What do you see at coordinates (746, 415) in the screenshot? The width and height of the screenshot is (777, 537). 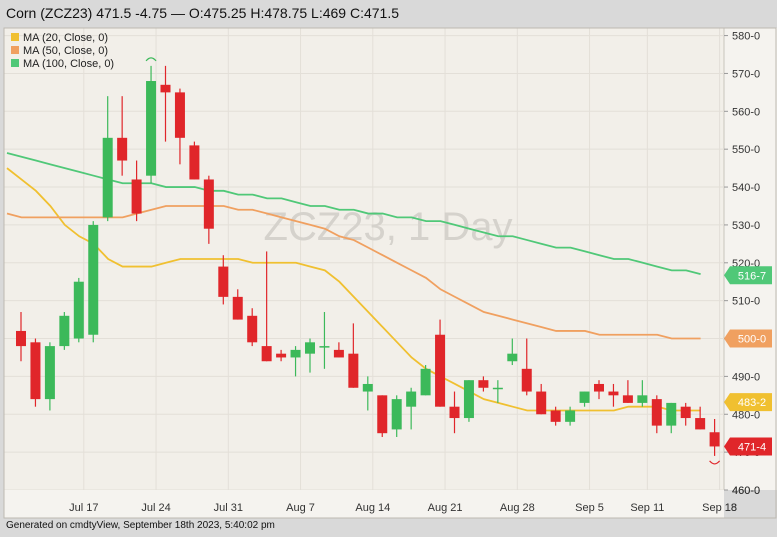 I see `y-tick-label: 480-0` at bounding box center [746, 415].